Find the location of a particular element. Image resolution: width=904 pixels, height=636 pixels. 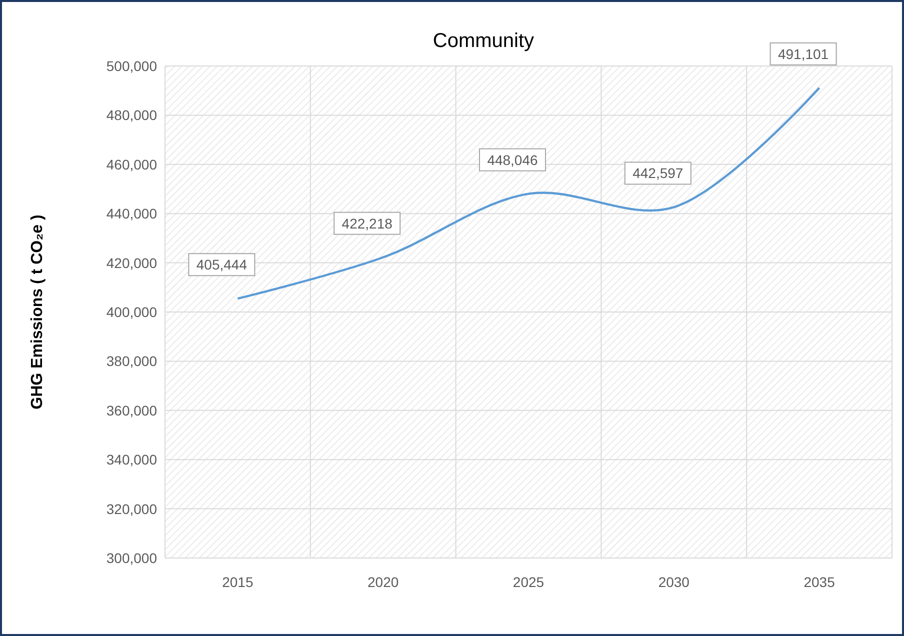

x-tick-label: 2015 is located at coordinates (238, 582).